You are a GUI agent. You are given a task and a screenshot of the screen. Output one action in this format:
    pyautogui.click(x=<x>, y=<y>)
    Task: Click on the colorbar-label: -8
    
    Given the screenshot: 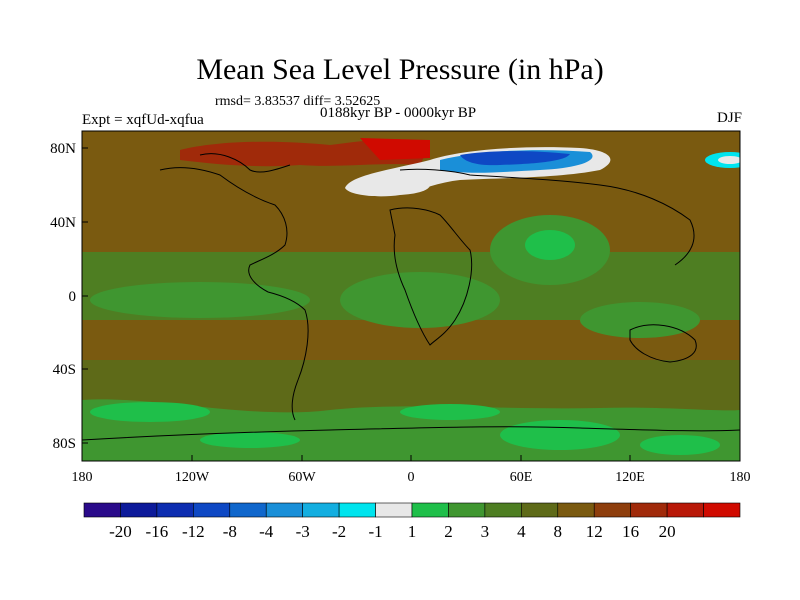 What is the action you would take?
    pyautogui.click(x=230, y=531)
    